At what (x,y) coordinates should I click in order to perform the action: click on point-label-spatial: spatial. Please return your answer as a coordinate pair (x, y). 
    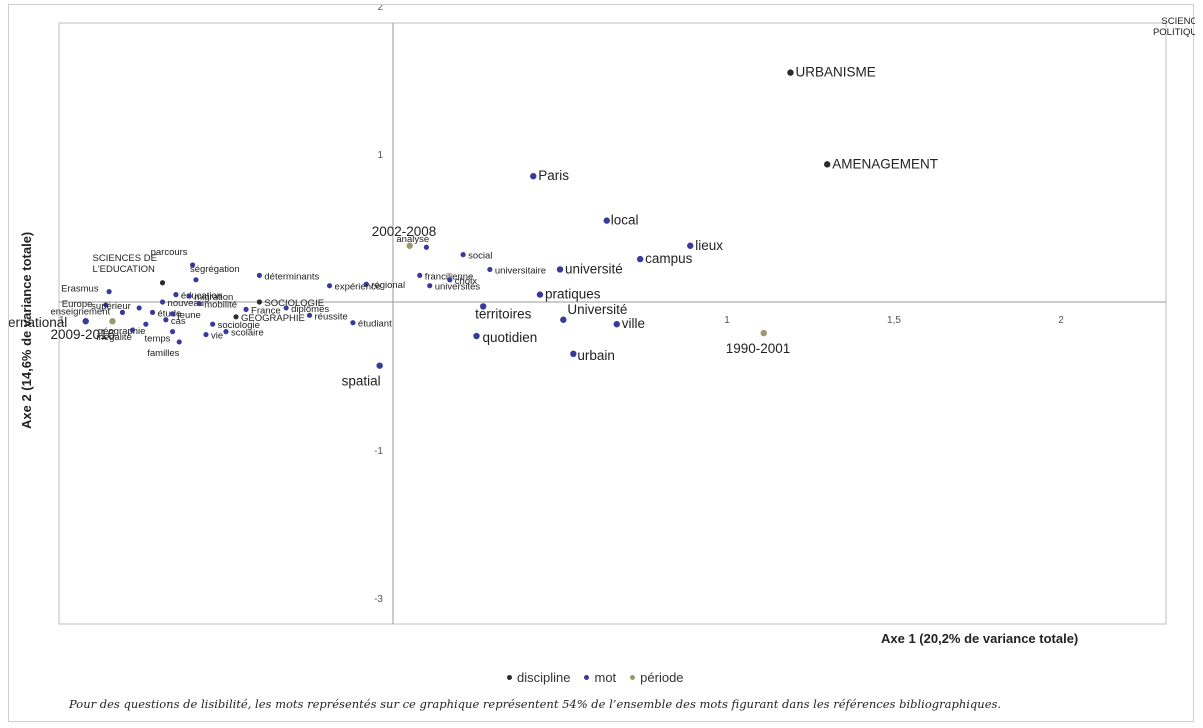
    Looking at the image, I should click on (361, 381).